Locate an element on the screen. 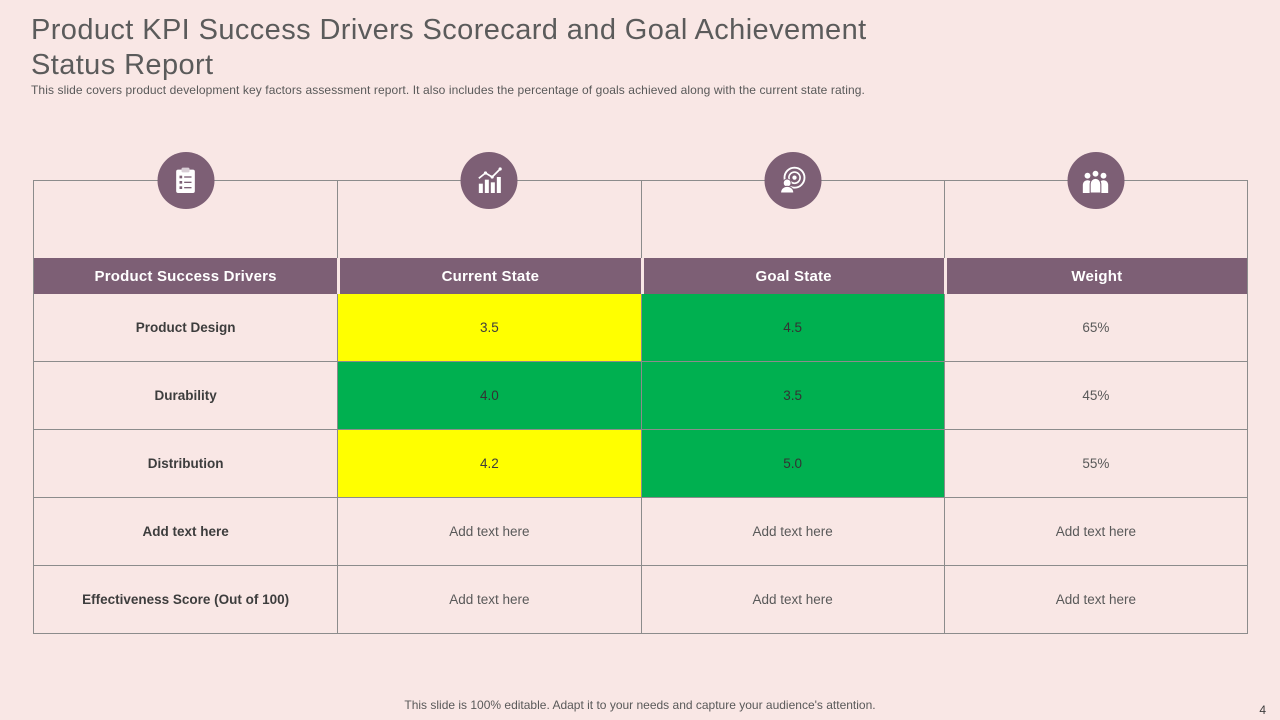  weight-cell: 65% is located at coordinates (1095, 327).